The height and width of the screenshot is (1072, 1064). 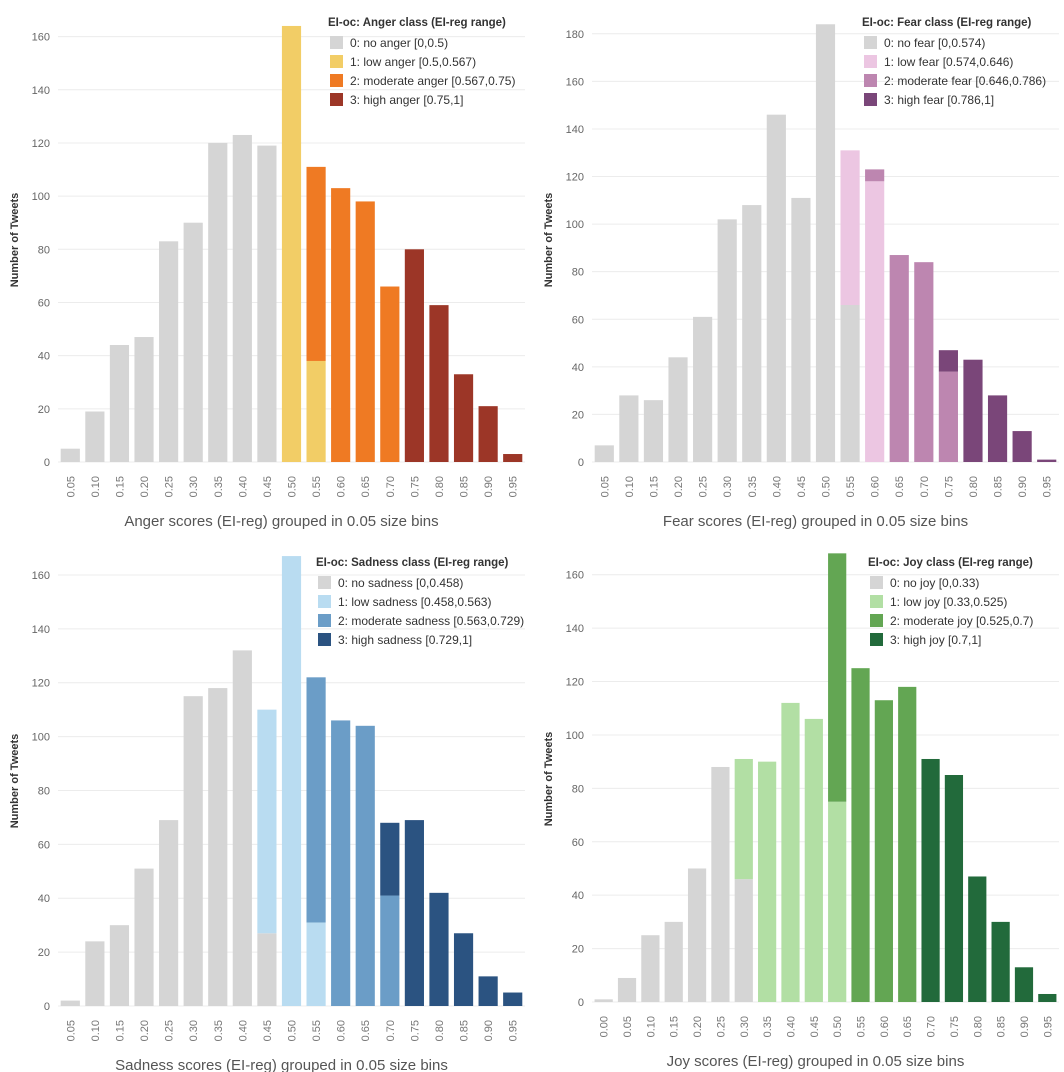 I want to click on chart-0-ylabel: Number of Tweets, so click(x=15, y=240).